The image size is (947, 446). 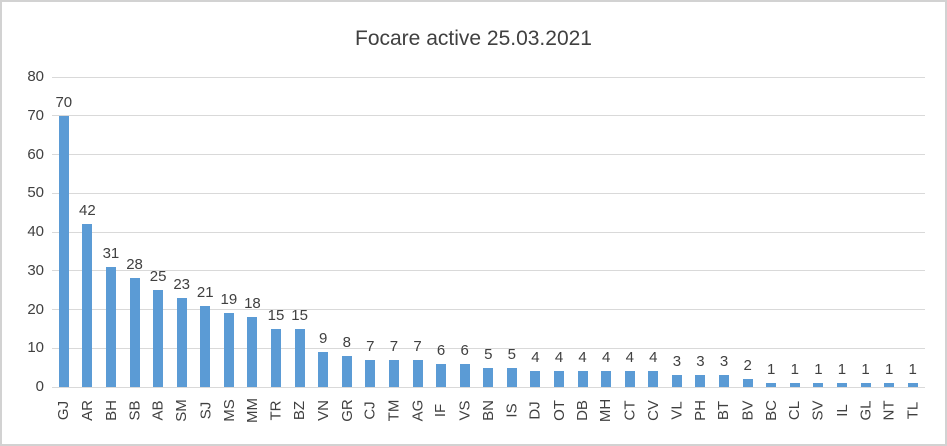 What do you see at coordinates (64, 410) in the screenshot?
I see `x-axis-label-text: GJ` at bounding box center [64, 410].